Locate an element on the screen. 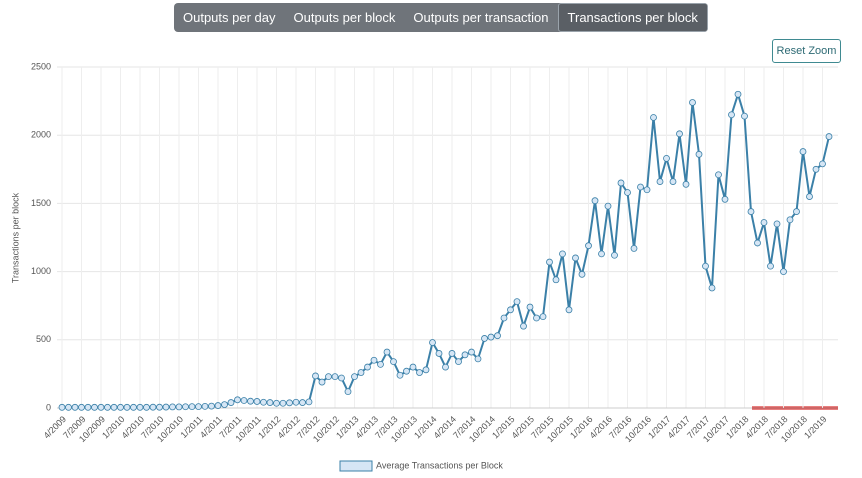  tab: Outputs per transaction is located at coordinates (481, 17).